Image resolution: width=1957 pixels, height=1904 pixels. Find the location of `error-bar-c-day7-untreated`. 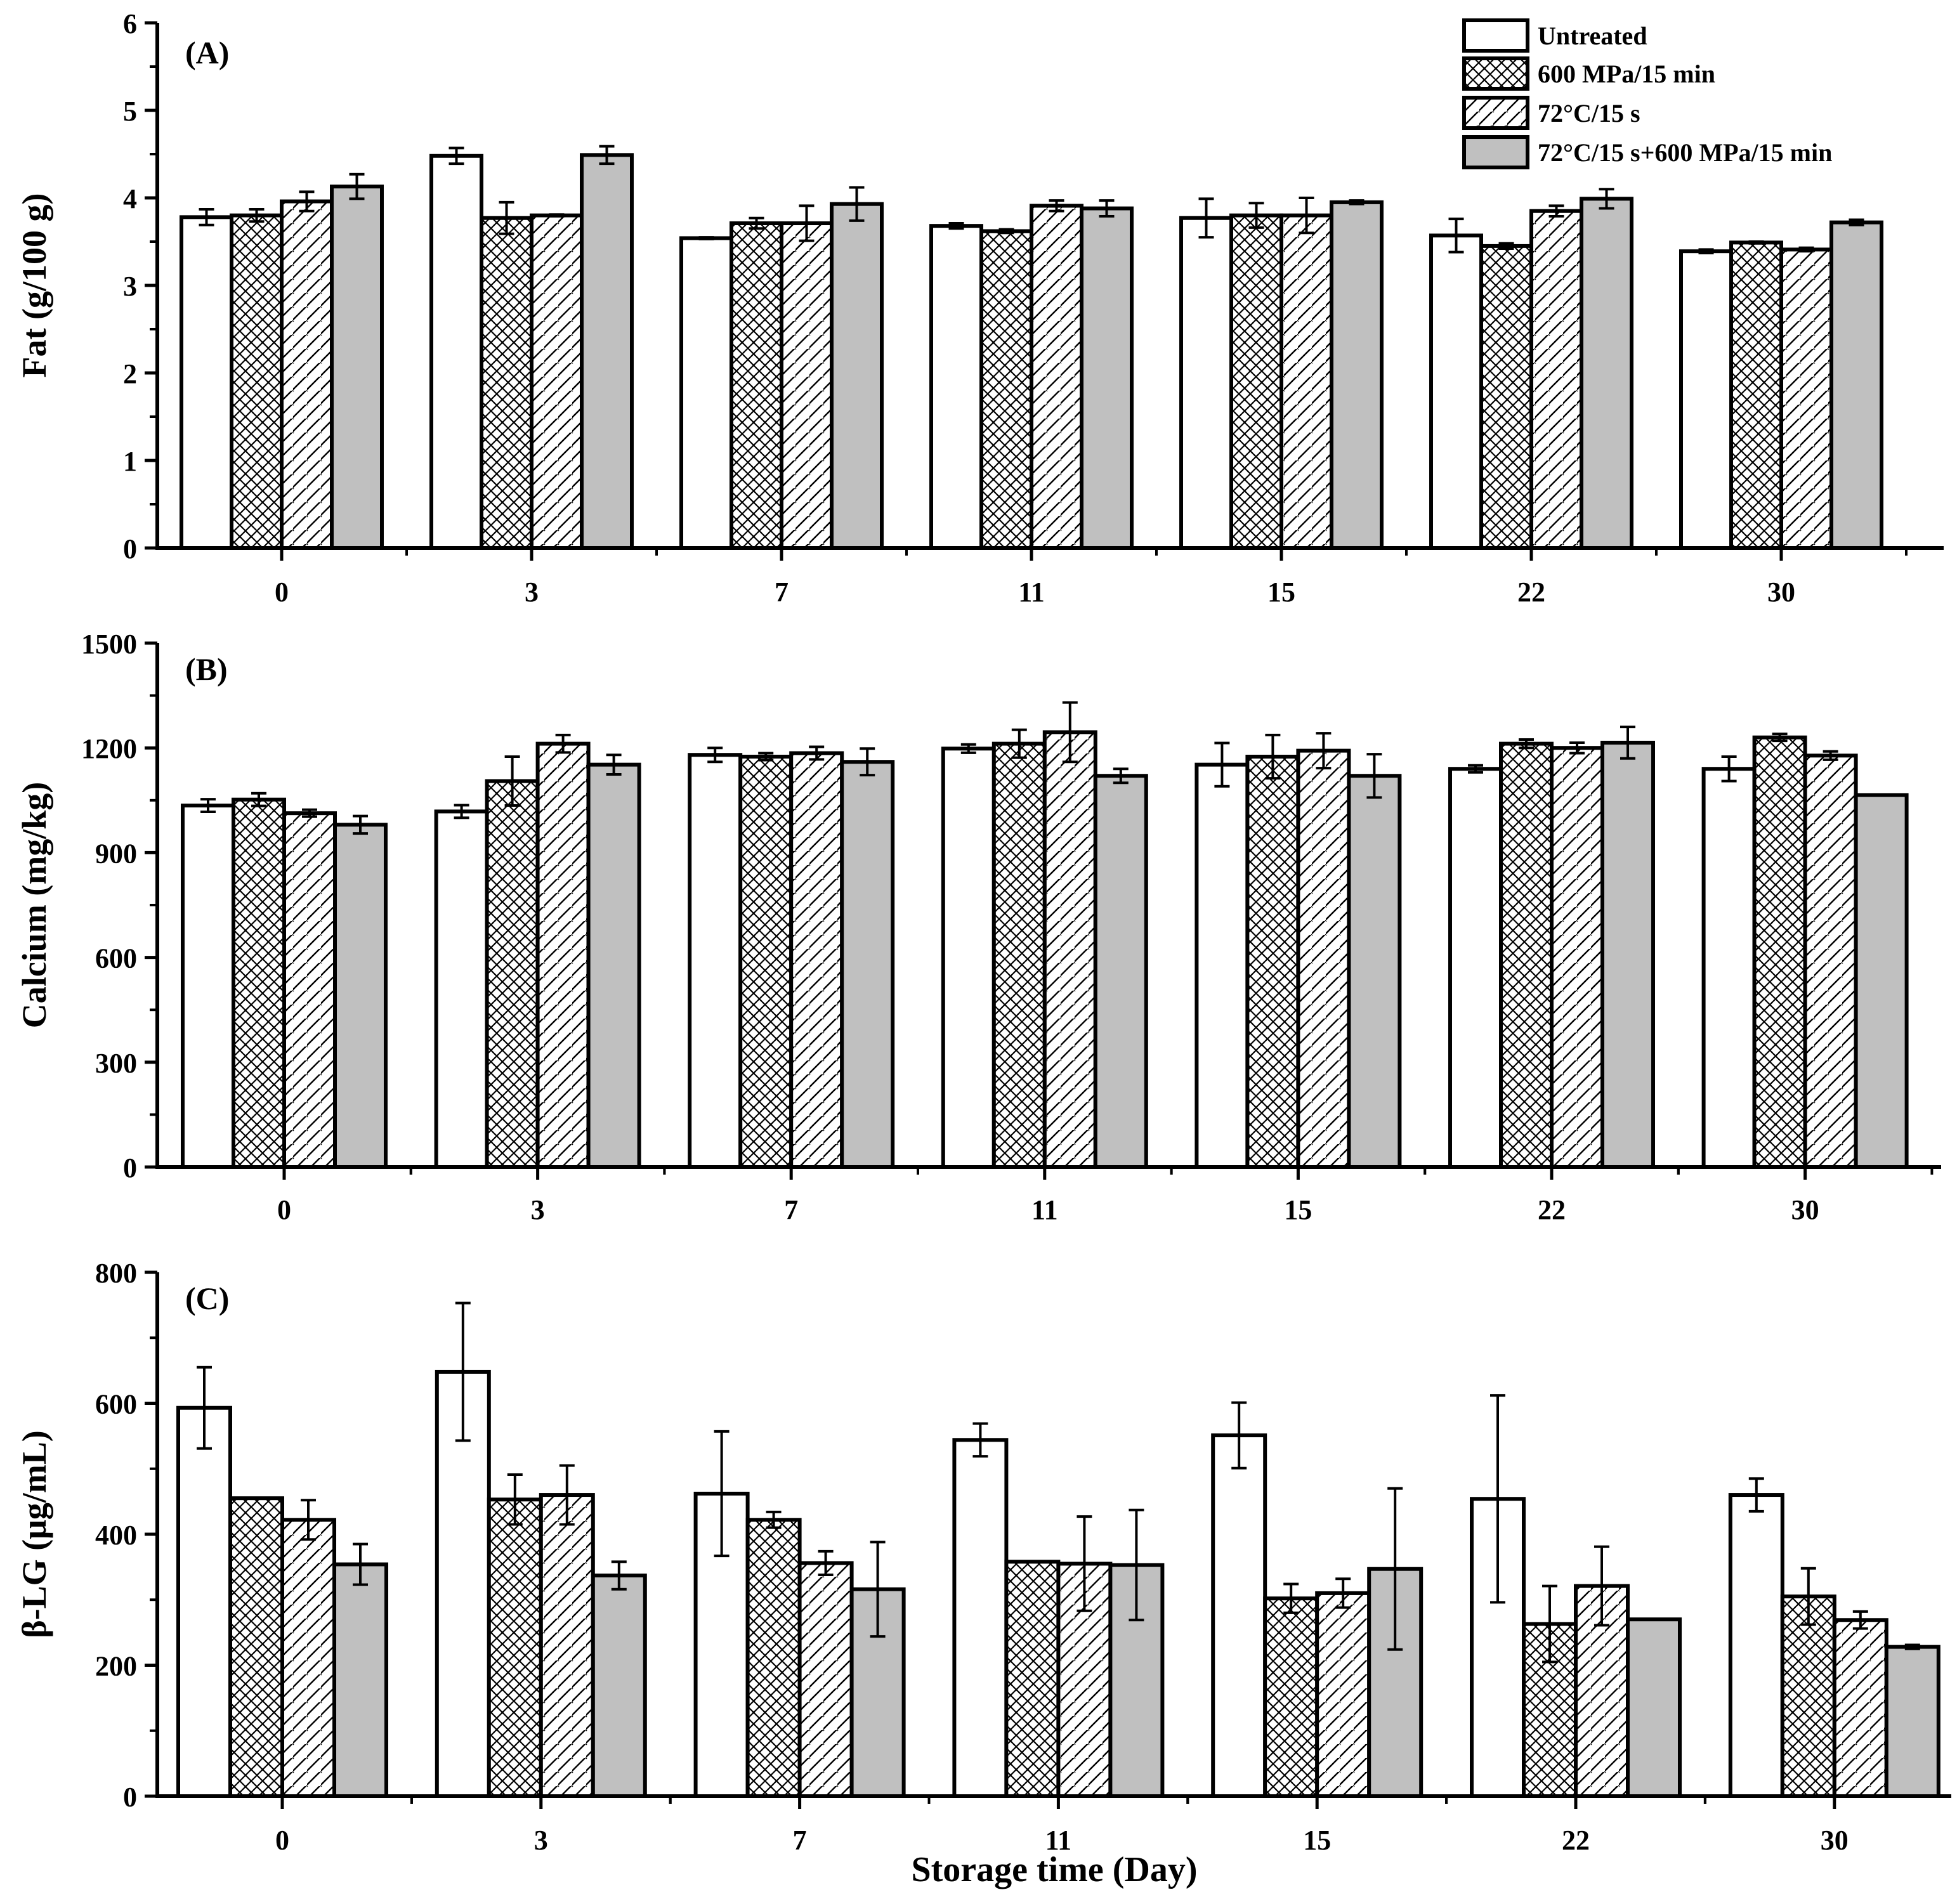

error-bar-c-day7-untreated is located at coordinates (722, 1494).